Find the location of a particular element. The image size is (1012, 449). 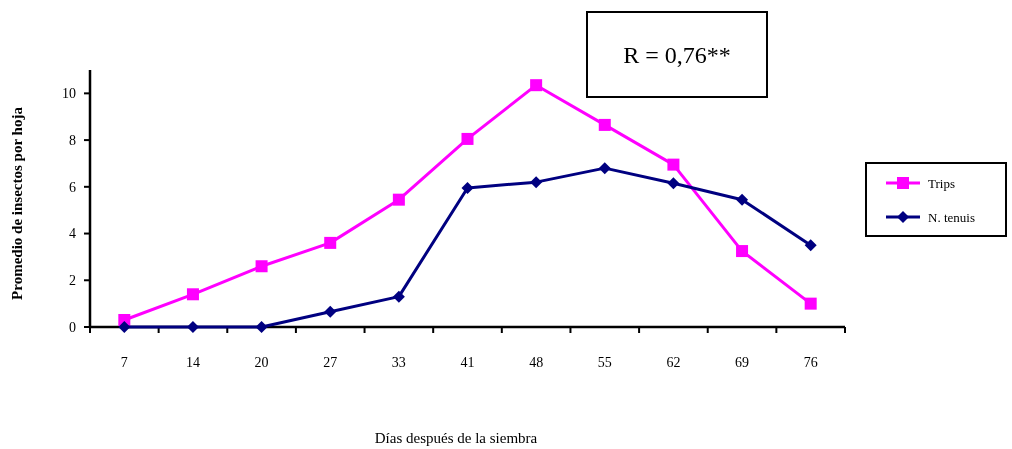

x-tick-label: 62 is located at coordinates (673, 362).